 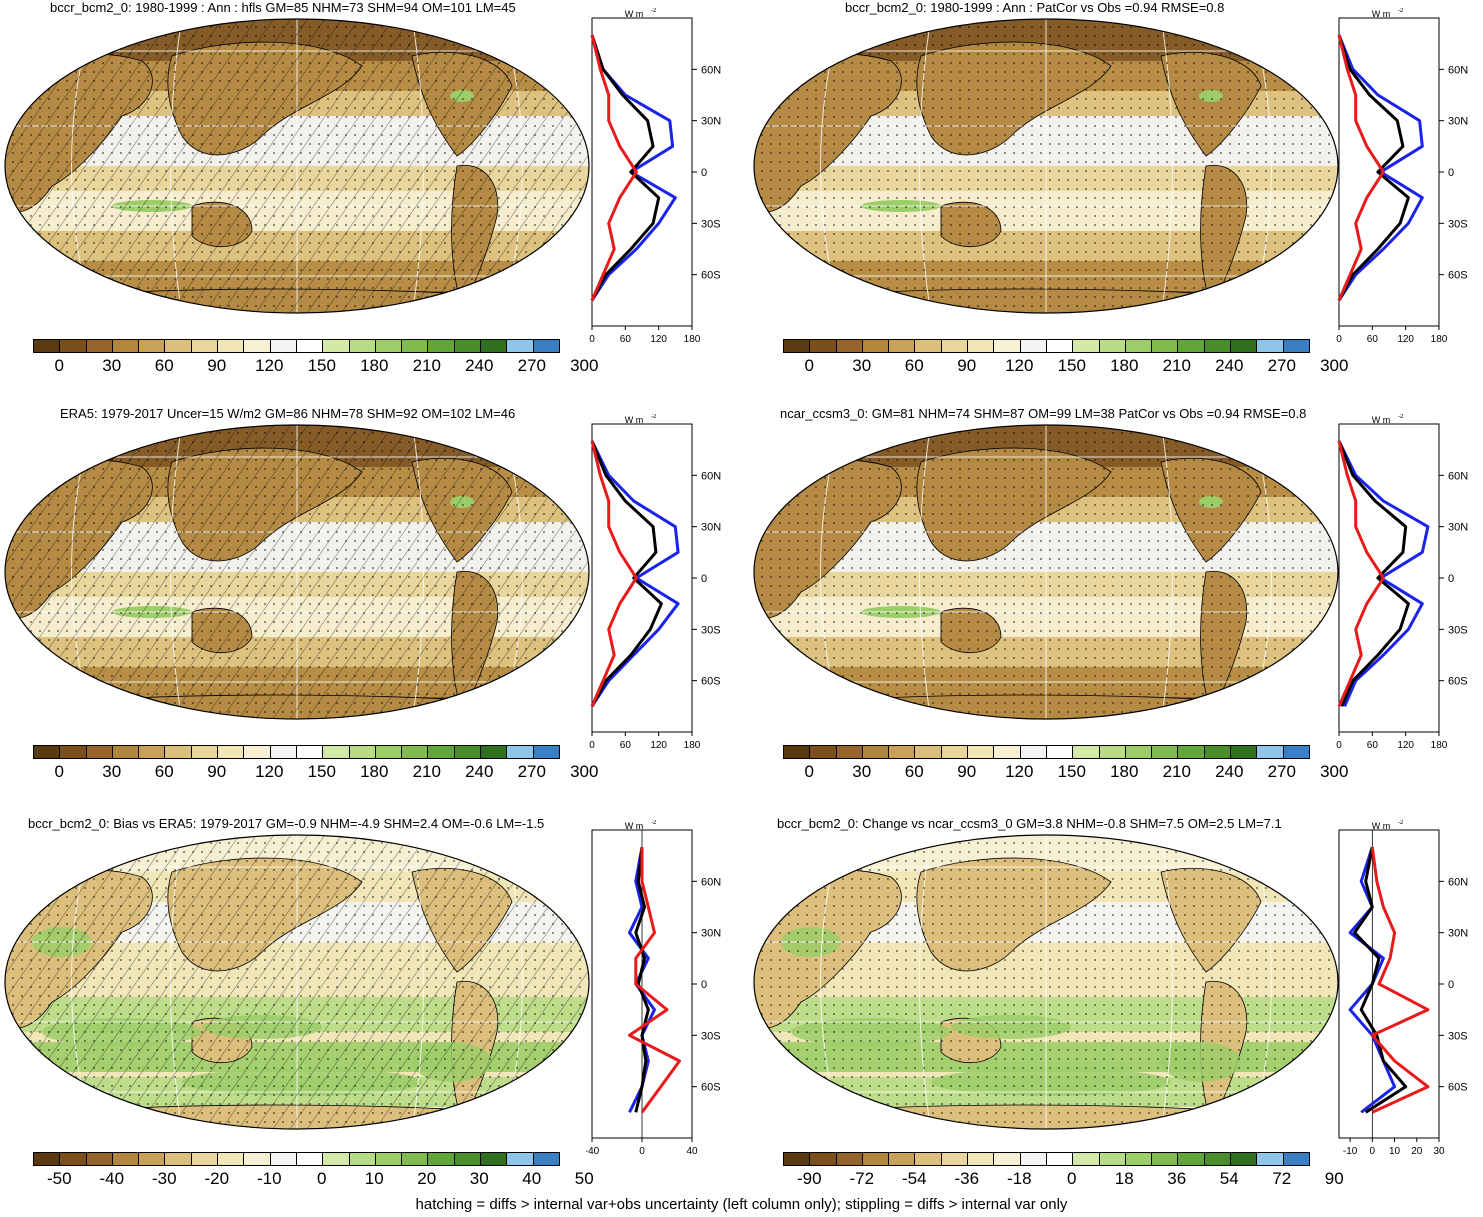 I want to click on profile-xtick-label: -10, so click(x=1350, y=1151).